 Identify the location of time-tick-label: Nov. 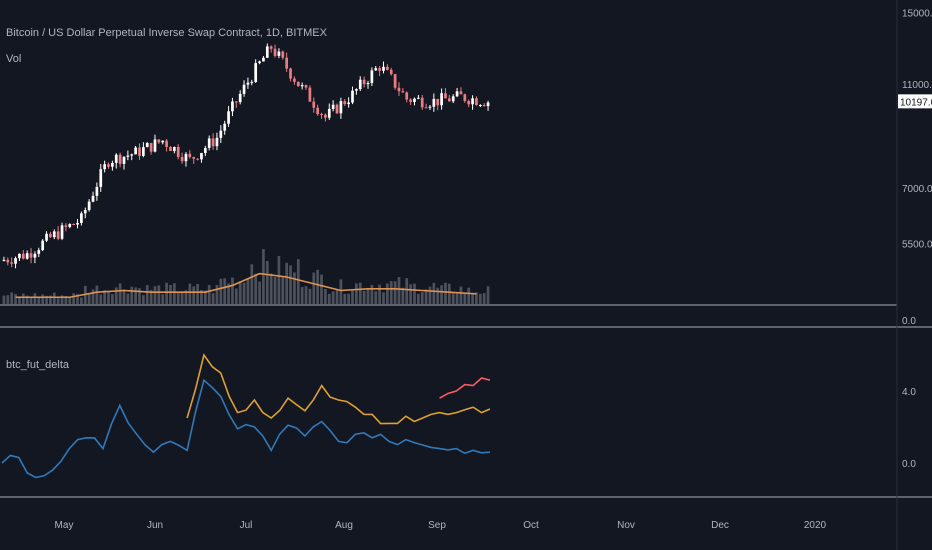
(626, 525).